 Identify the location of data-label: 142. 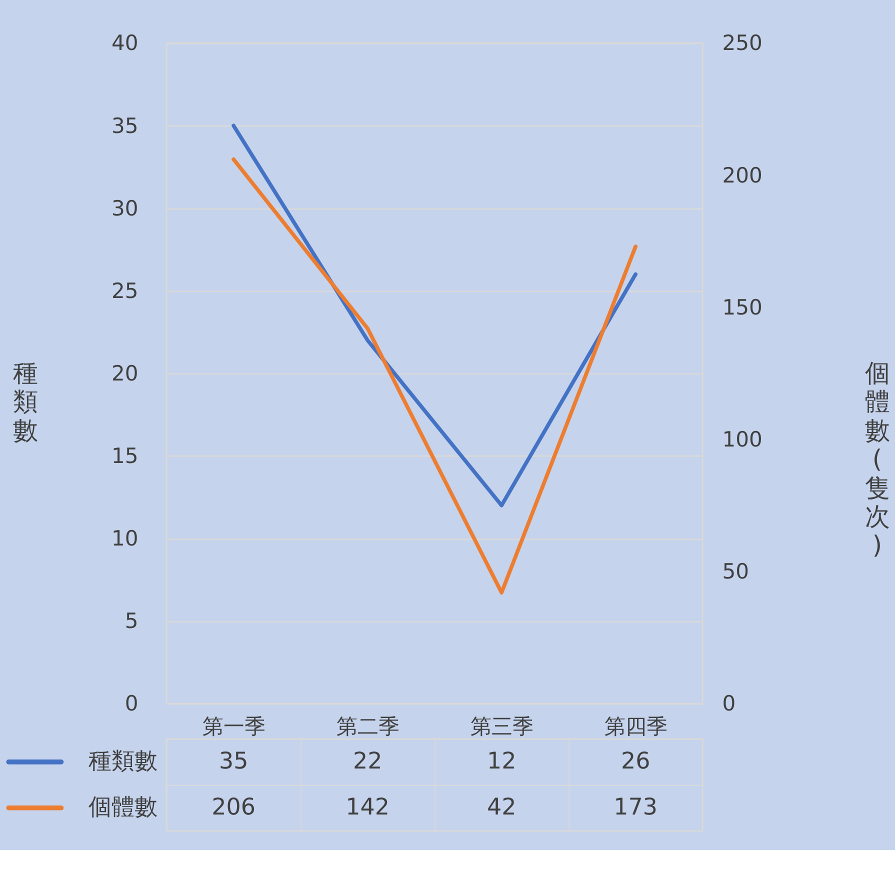
(368, 807).